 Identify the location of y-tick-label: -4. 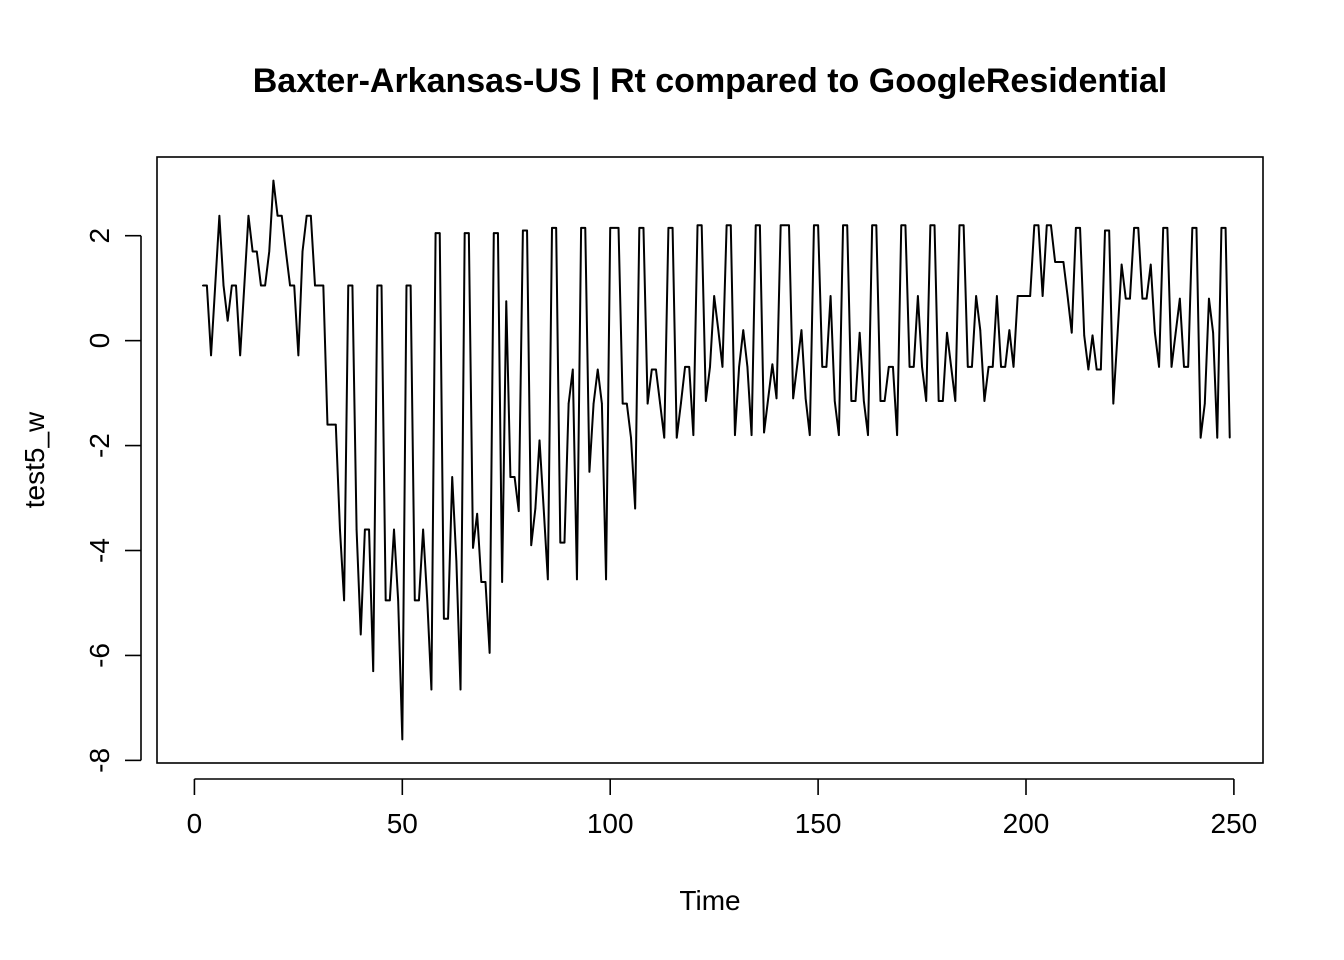
(99, 550).